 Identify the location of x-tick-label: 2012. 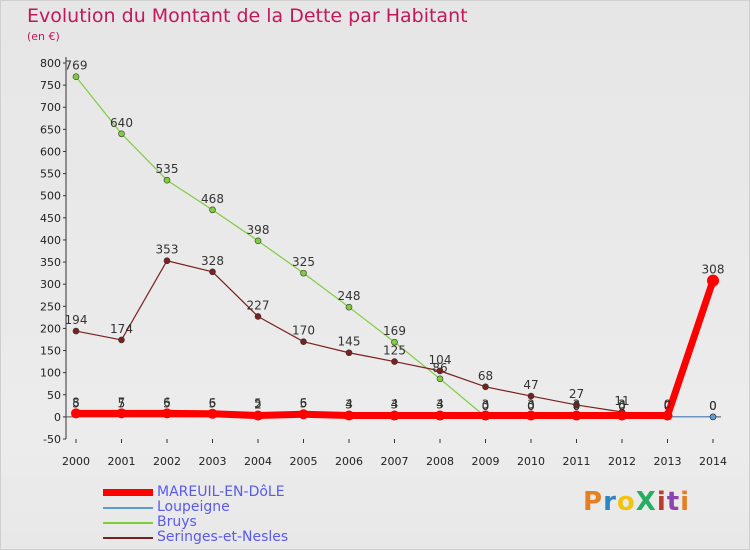
(622, 461).